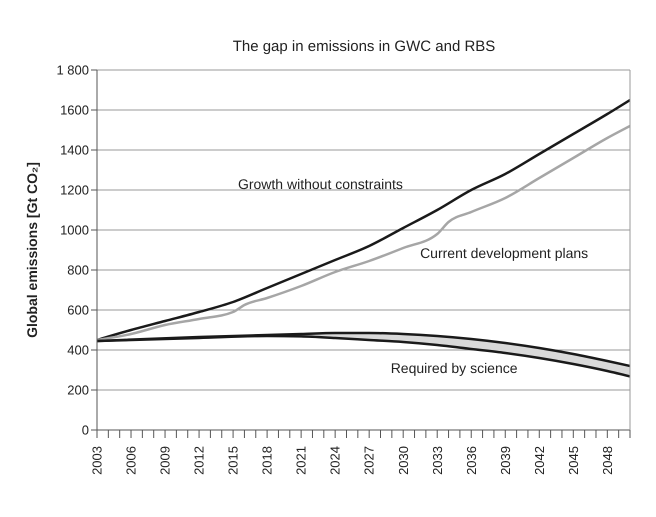  Describe the element at coordinates (165, 460) in the screenshot. I see `x-tick-label: 2009` at that location.